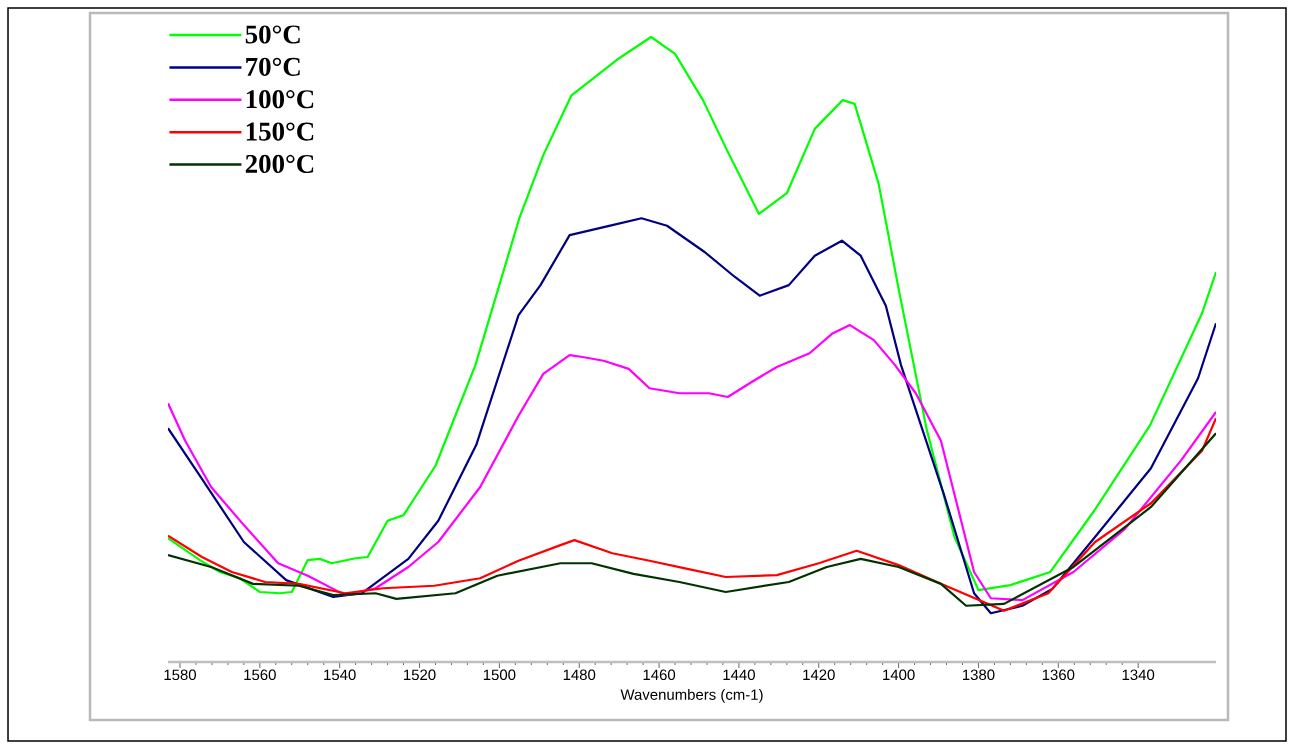  Describe the element at coordinates (659, 675) in the screenshot. I see `x-tick-label: 1460` at that location.